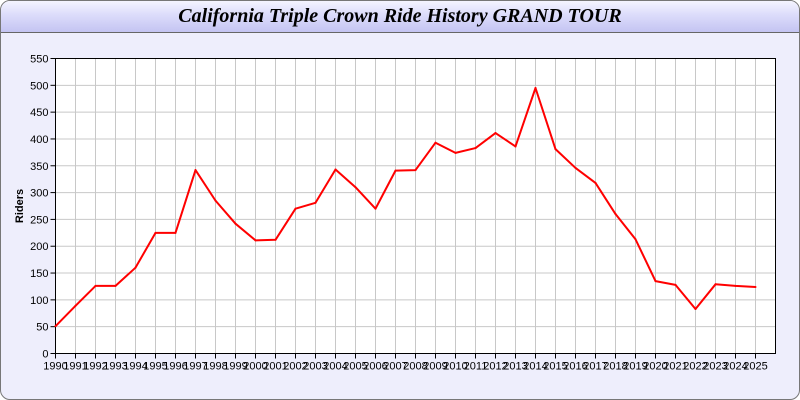 This screenshot has width=800, height=400. Describe the element at coordinates (45, 355) in the screenshot. I see `y-tick-label: 0` at that location.